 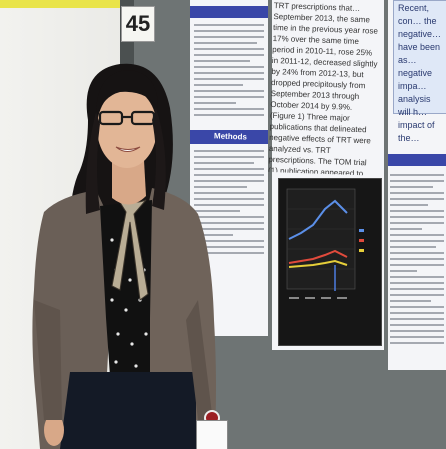 What do you see at coordinates (229, 12) in the screenshot?
I see `poster-header-bar` at bounding box center [229, 12].